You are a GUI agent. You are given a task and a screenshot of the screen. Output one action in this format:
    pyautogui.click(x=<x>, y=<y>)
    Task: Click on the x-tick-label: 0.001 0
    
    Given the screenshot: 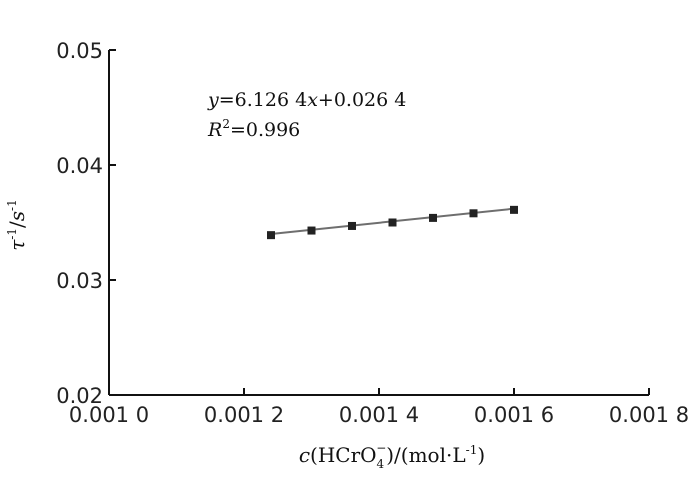 What is the action you would take?
    pyautogui.click(x=109, y=415)
    